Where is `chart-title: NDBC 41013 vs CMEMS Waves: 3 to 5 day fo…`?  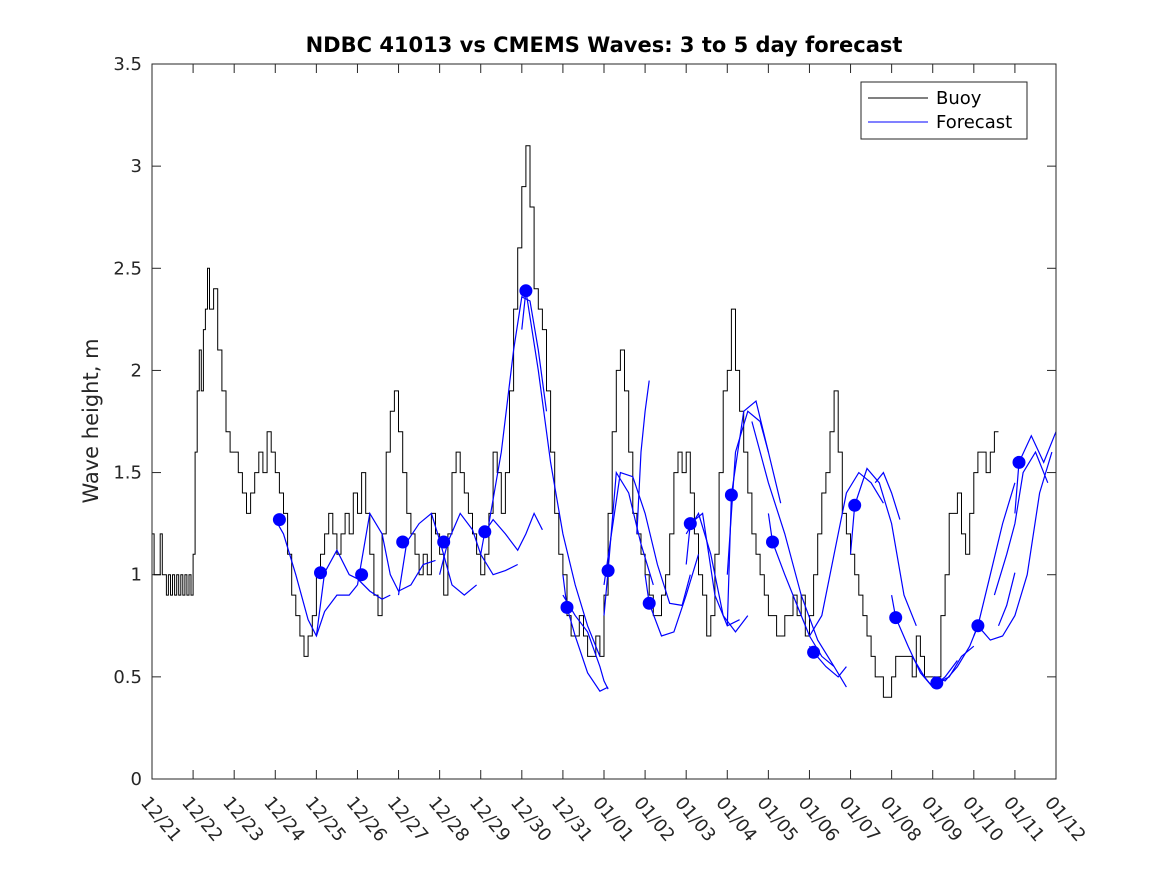 chart-title: NDBC 41013 vs CMEMS Waves: 3 to 5 day fo… is located at coordinates (604, 45).